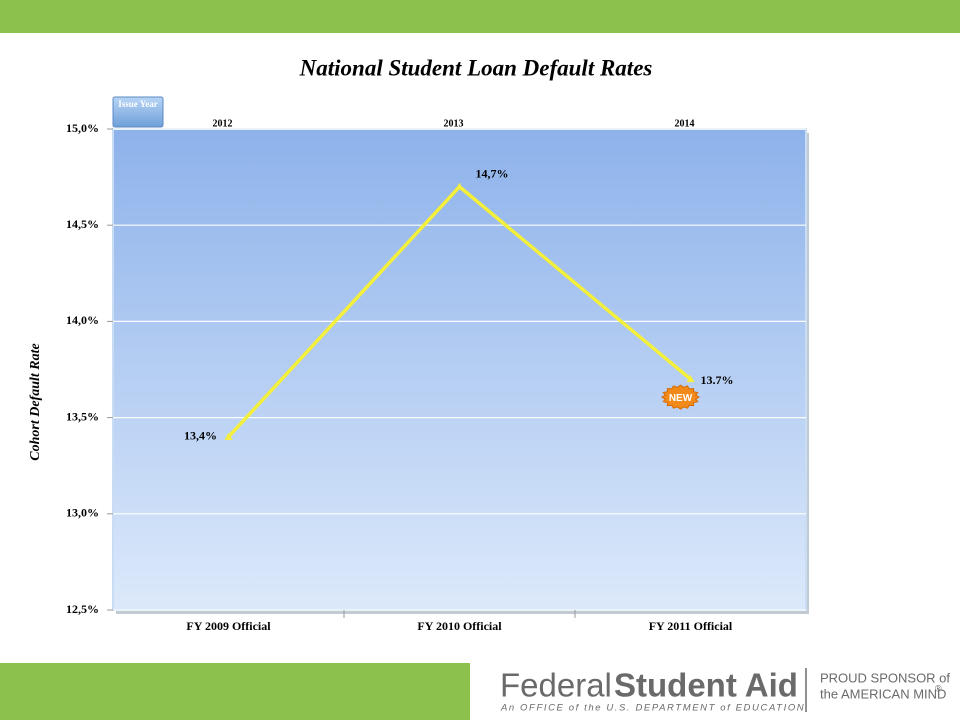 This screenshot has width=960, height=720. What do you see at coordinates (556, 685) in the screenshot?
I see `brand-light: Federal` at bounding box center [556, 685].